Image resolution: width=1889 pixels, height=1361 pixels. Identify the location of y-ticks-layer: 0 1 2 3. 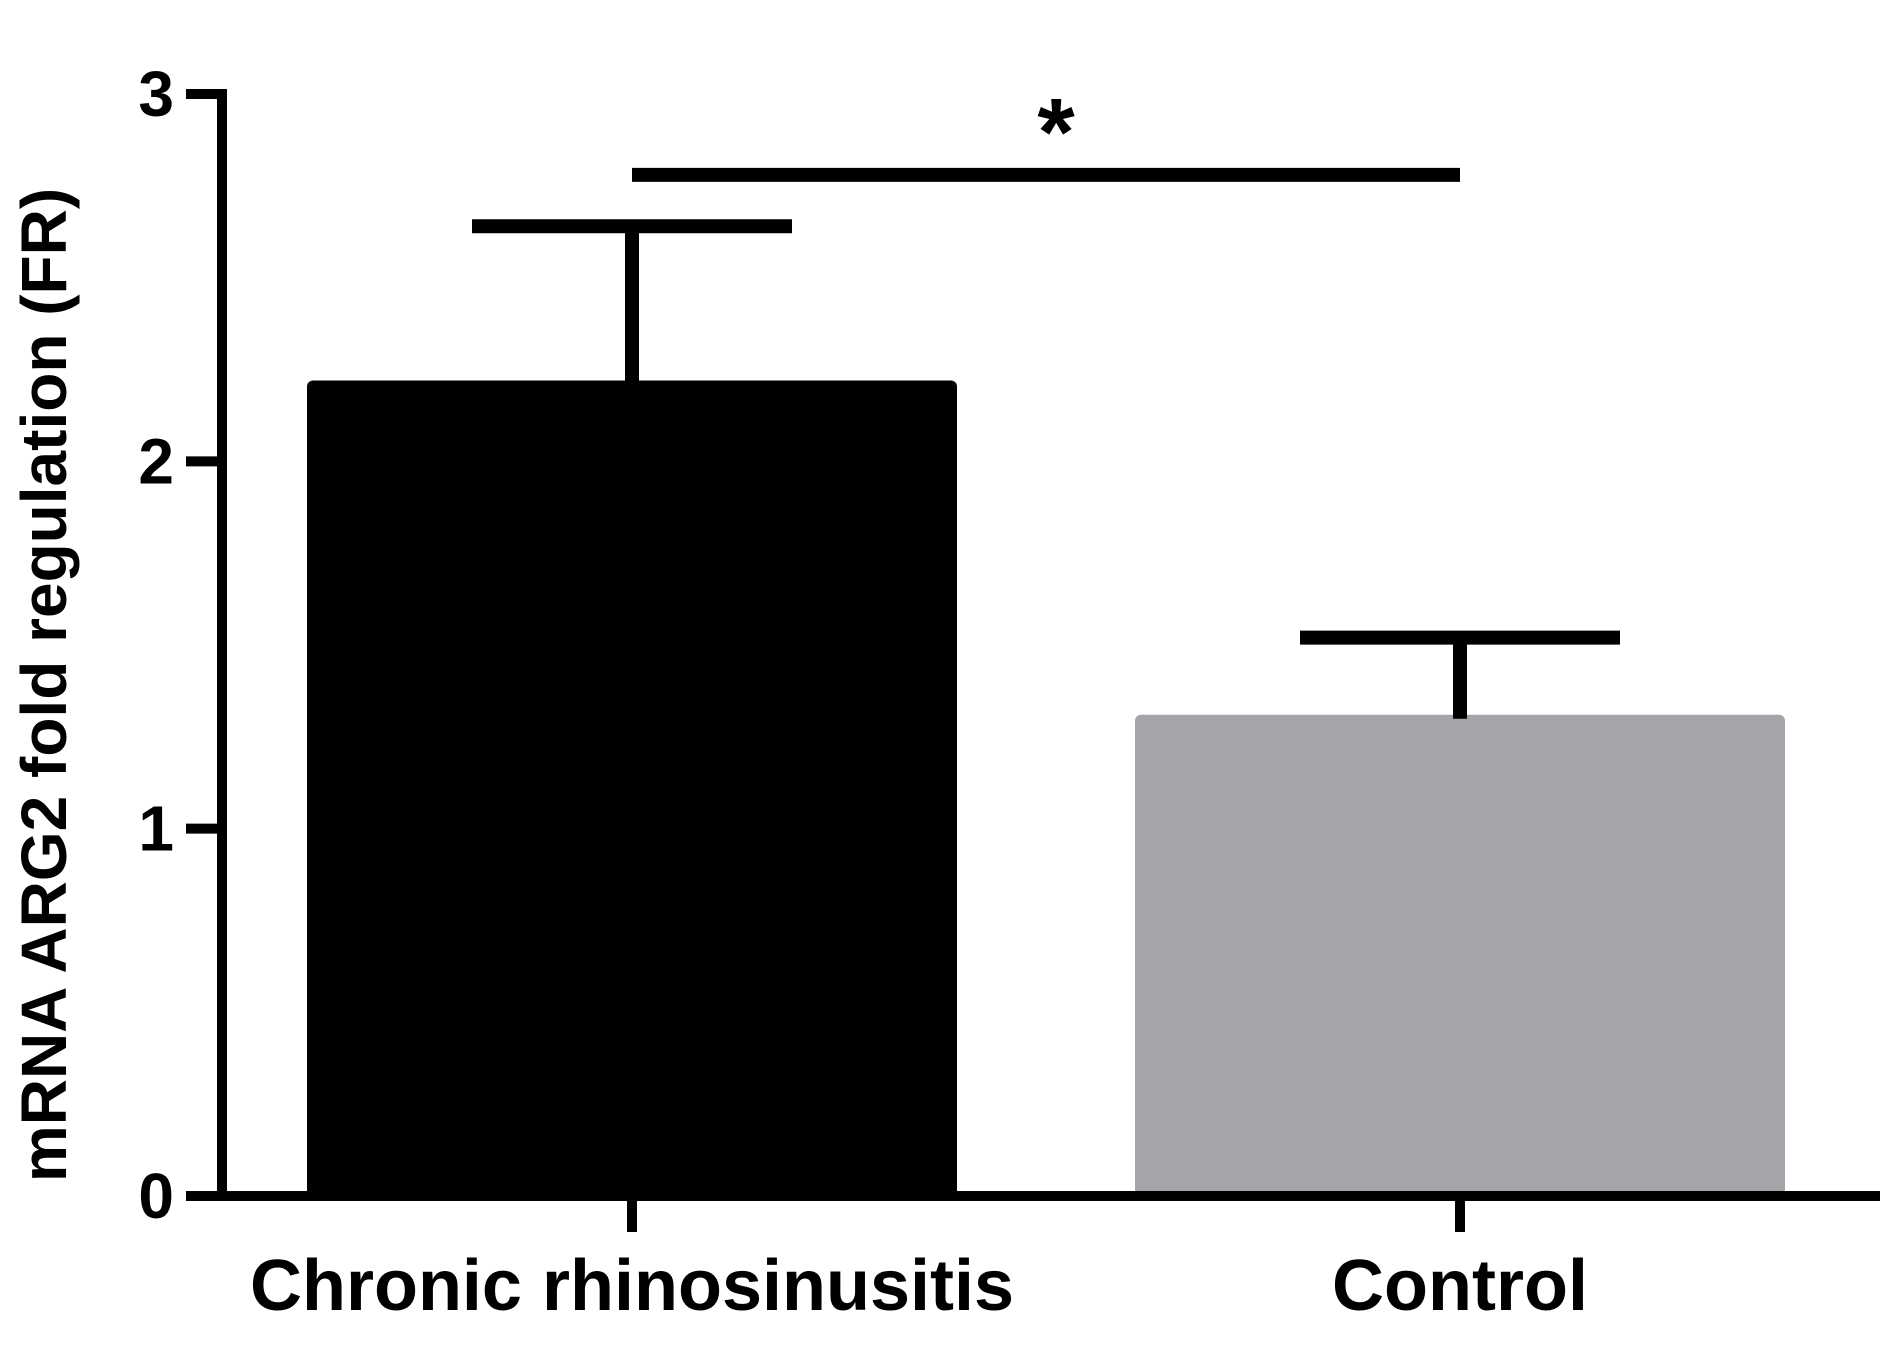
(180, 645).